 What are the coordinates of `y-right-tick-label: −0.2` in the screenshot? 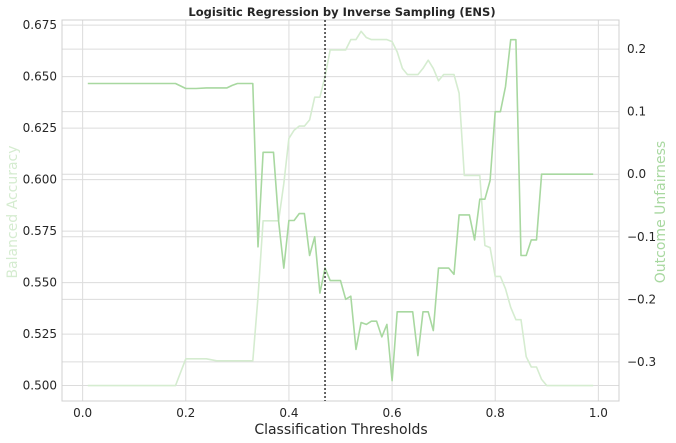 It's located at (641, 299).